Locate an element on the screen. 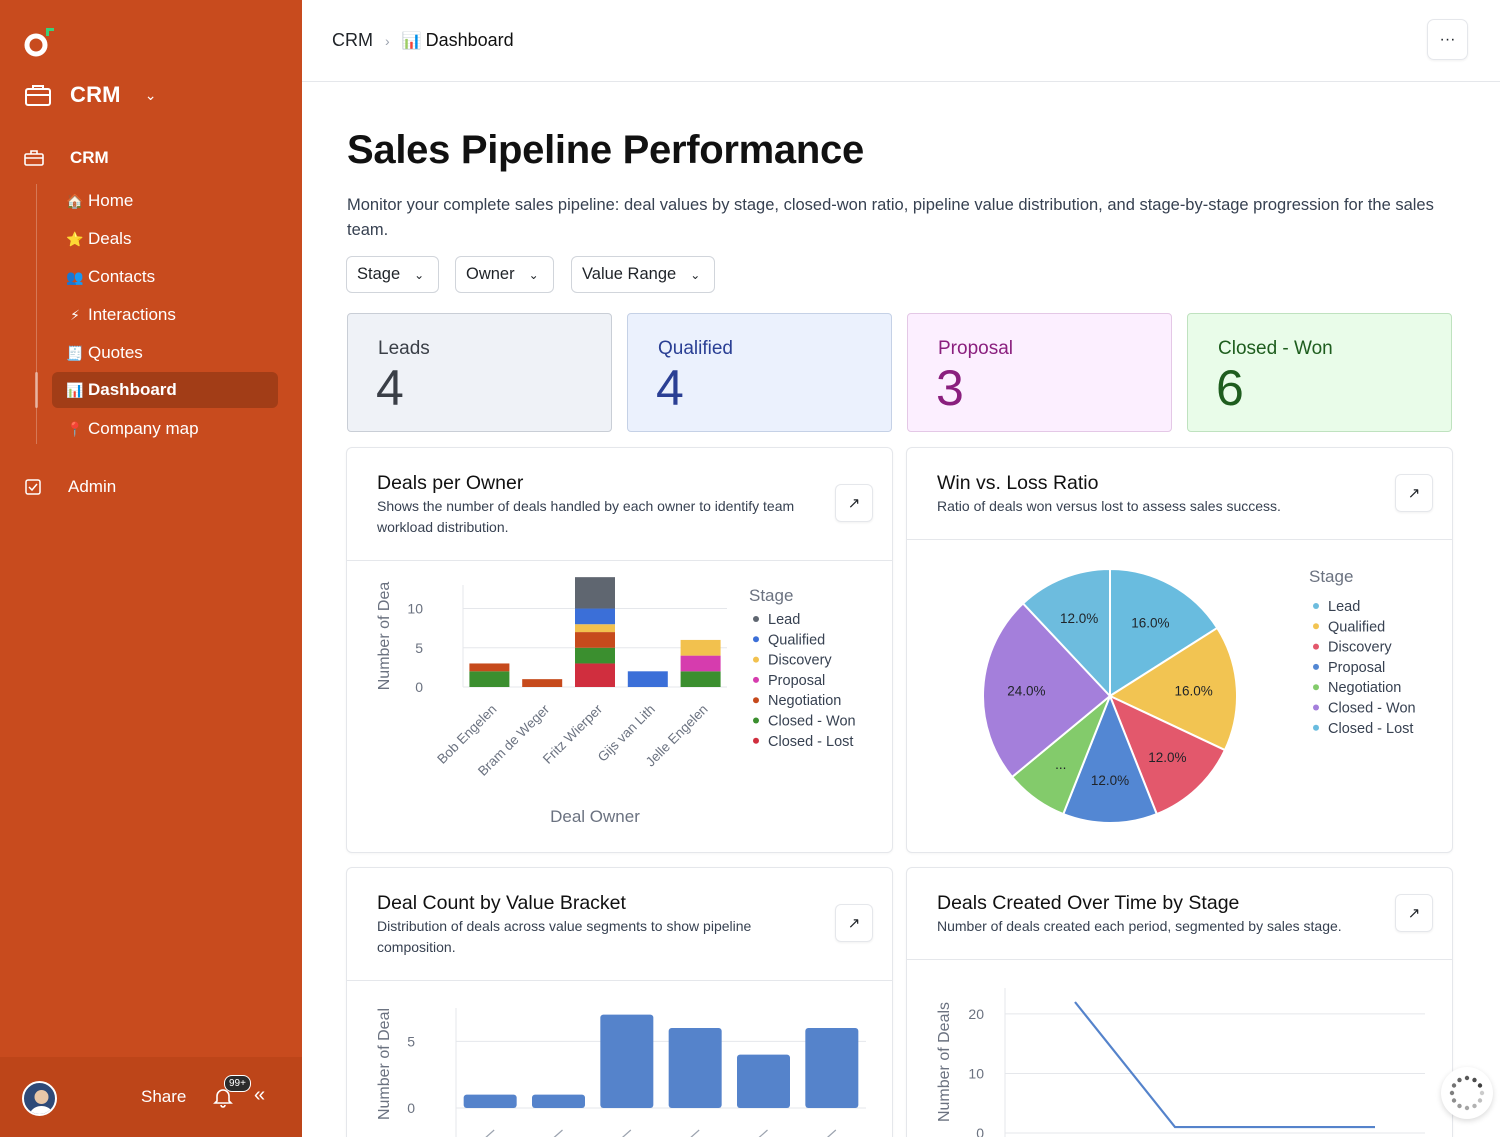  legend-label: Negotiation is located at coordinates (804, 701).